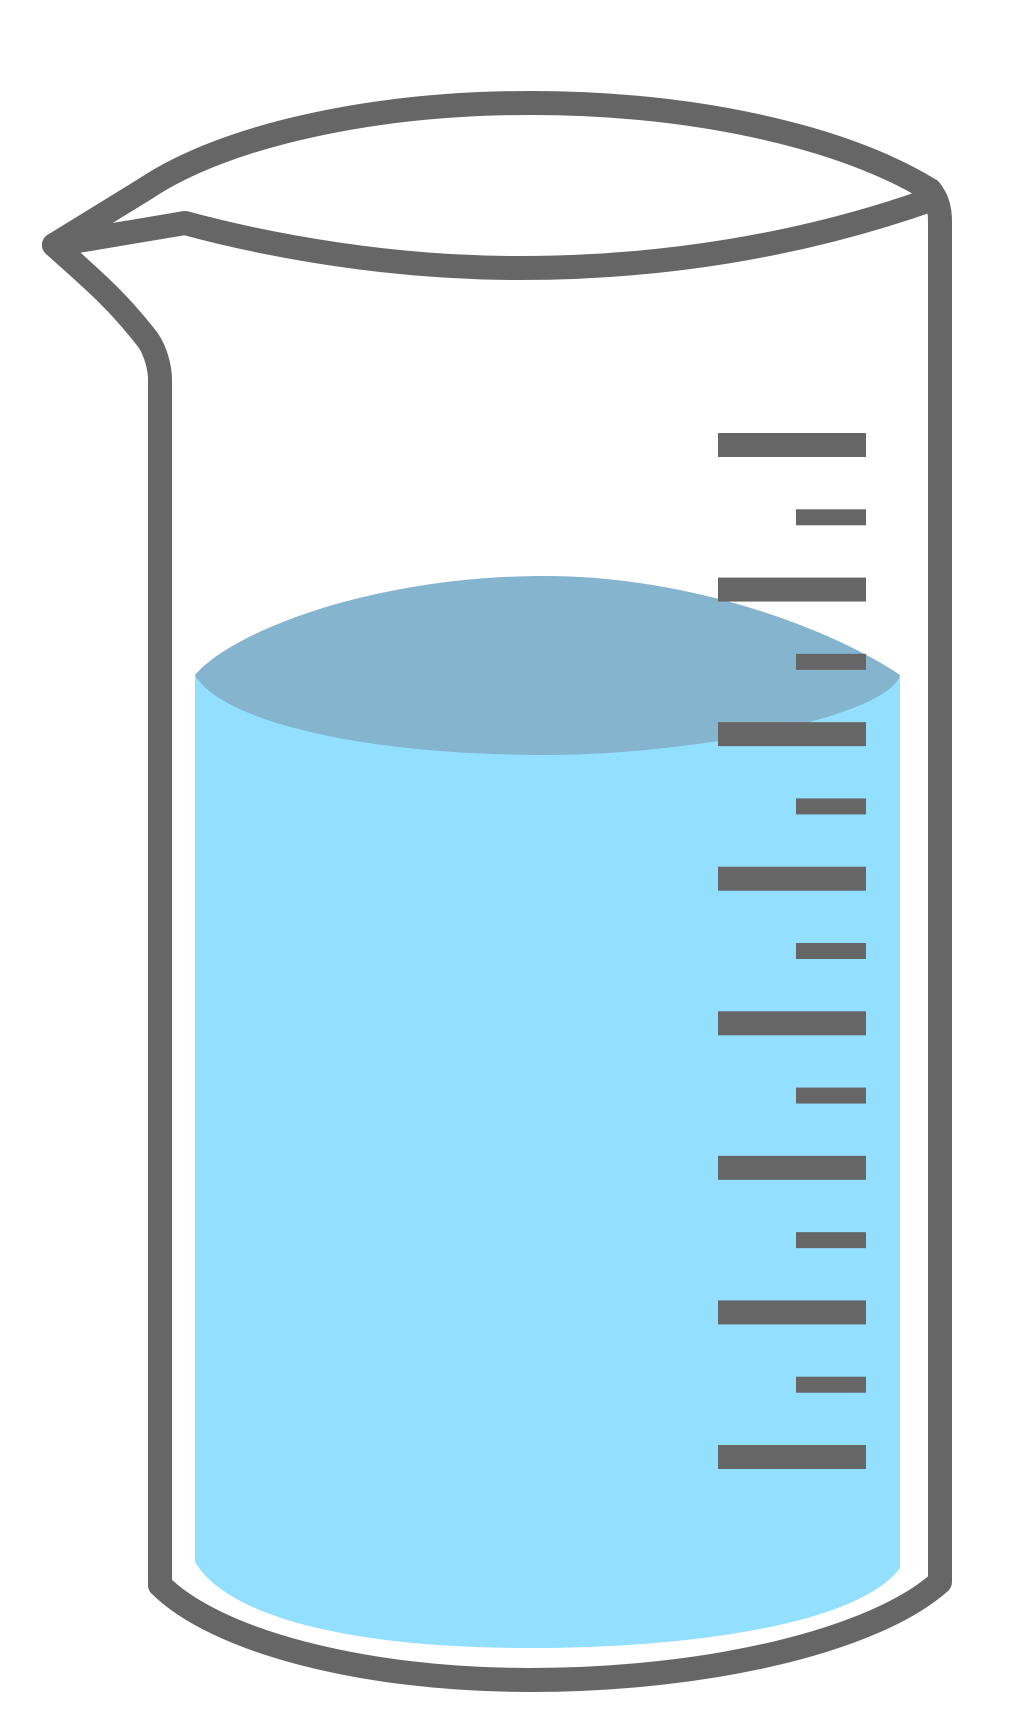  Describe the element at coordinates (792, 951) in the screenshot. I see `graduation-scale` at that location.